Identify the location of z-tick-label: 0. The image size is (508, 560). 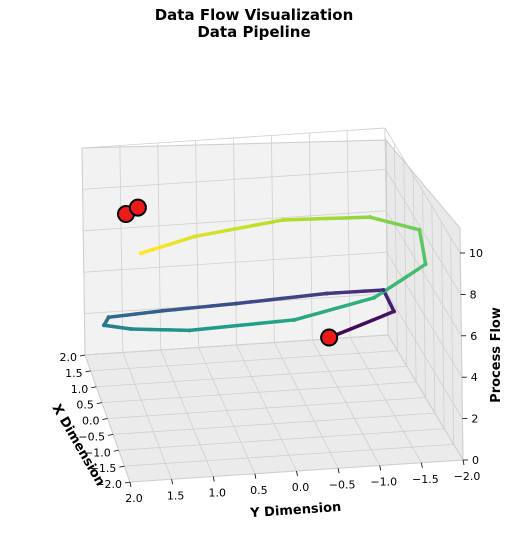
(475, 460).